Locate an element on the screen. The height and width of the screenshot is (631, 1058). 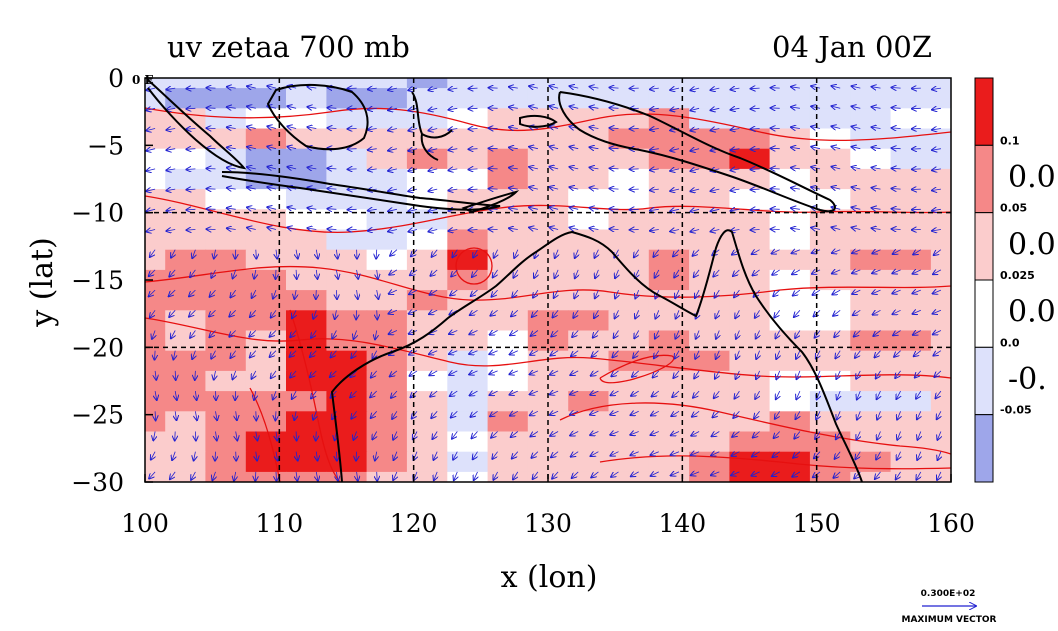
y-tick-label: −15 is located at coordinates (97, 280).